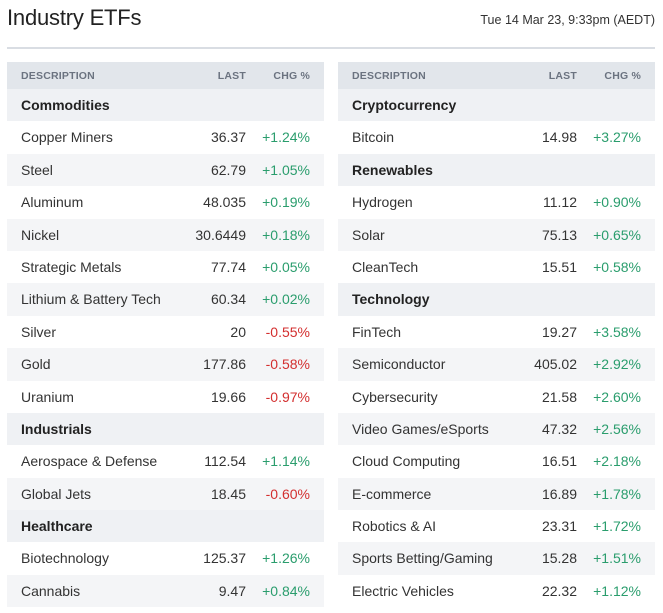 The width and height of the screenshot is (663, 613). I want to click on etf-row-cybersecurity: Cybersecurity 21.58 +2.60%, so click(496, 397).